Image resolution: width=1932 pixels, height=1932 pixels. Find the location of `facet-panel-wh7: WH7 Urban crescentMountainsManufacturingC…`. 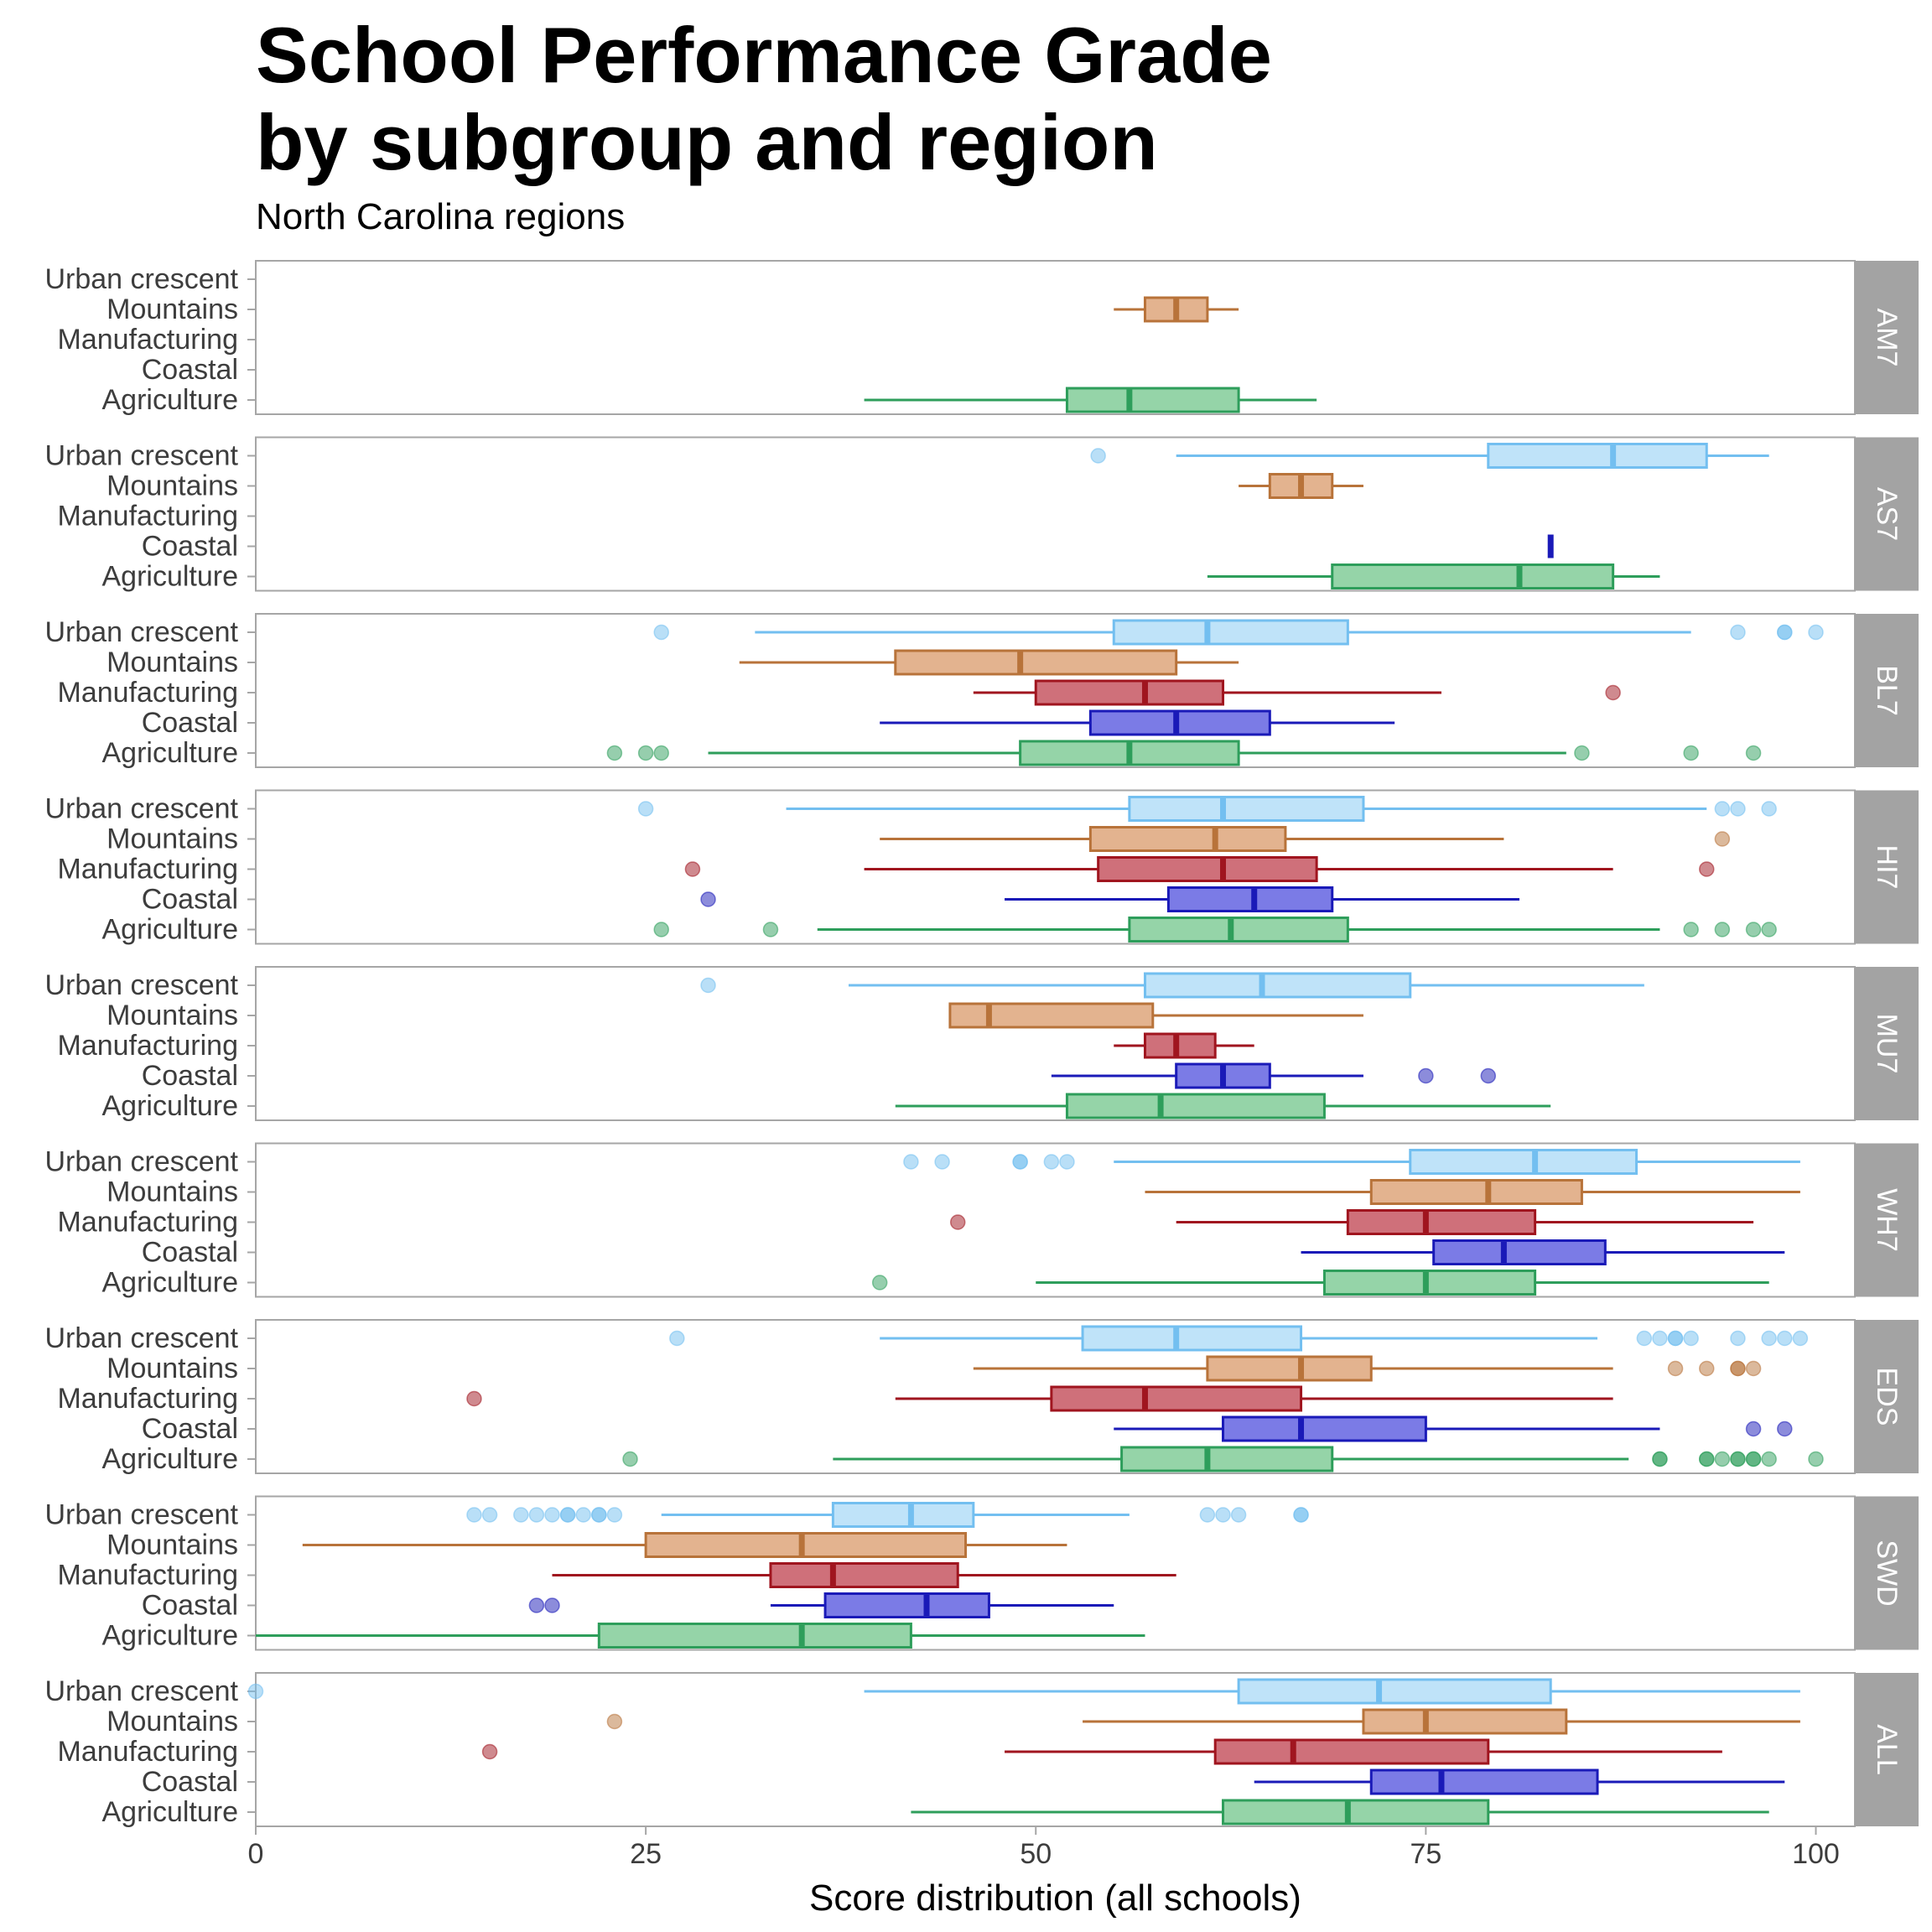

facet-panel-wh7: WH7 Urban crescentMountainsManufacturingC… is located at coordinates (981, 1220).